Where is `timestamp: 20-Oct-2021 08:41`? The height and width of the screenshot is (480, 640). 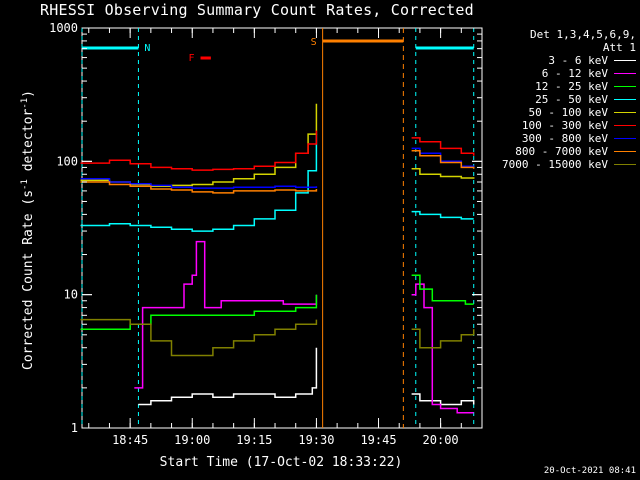
timestamp: 20-Oct-2021 08:41 is located at coordinates (589, 471).